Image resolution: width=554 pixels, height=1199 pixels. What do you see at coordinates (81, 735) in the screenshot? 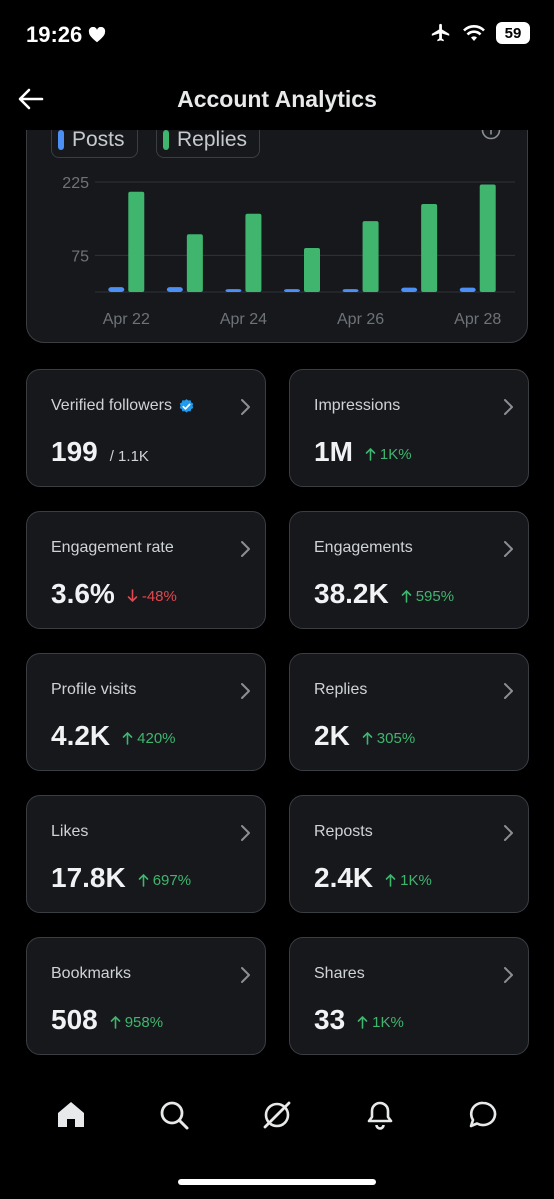
I see `stat-value: 4.2K` at bounding box center [81, 735].